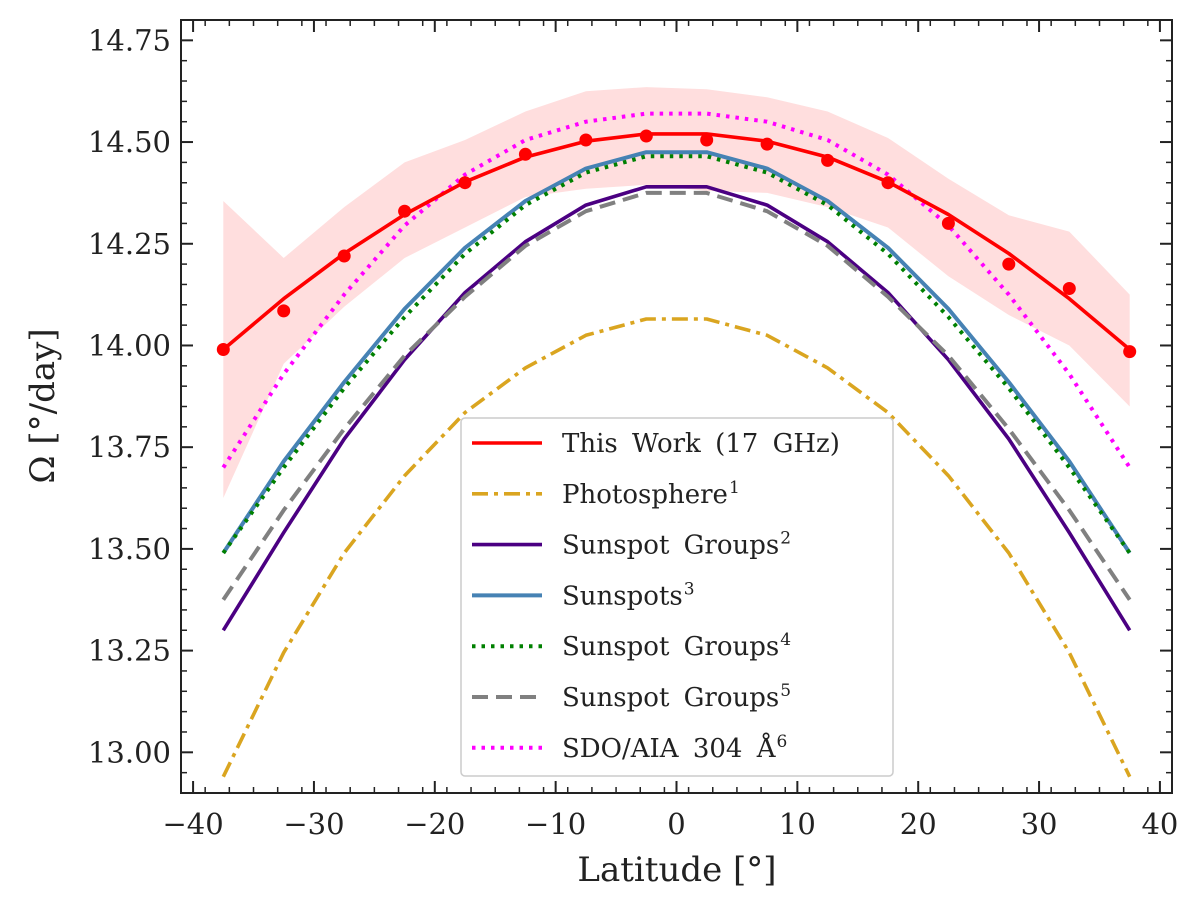 The image size is (1200, 897). What do you see at coordinates (918, 824) in the screenshot?
I see `x-tick-label: 20` at bounding box center [918, 824].